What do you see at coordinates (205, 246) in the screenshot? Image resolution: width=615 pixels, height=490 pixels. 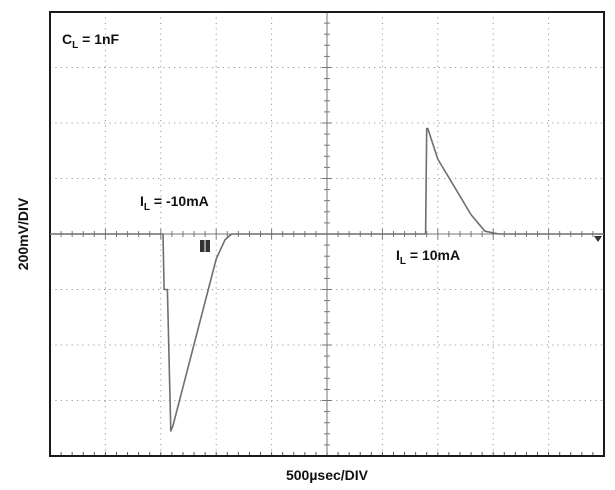 I see `cursor-marker` at bounding box center [205, 246].